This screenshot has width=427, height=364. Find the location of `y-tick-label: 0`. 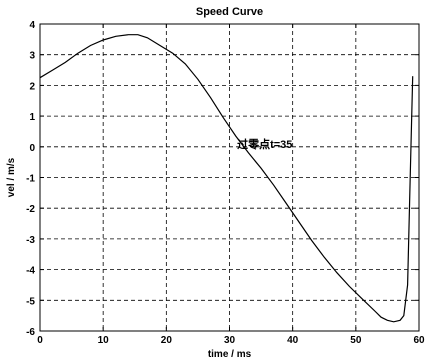

y-tick-label: 0 is located at coordinates (32, 148).